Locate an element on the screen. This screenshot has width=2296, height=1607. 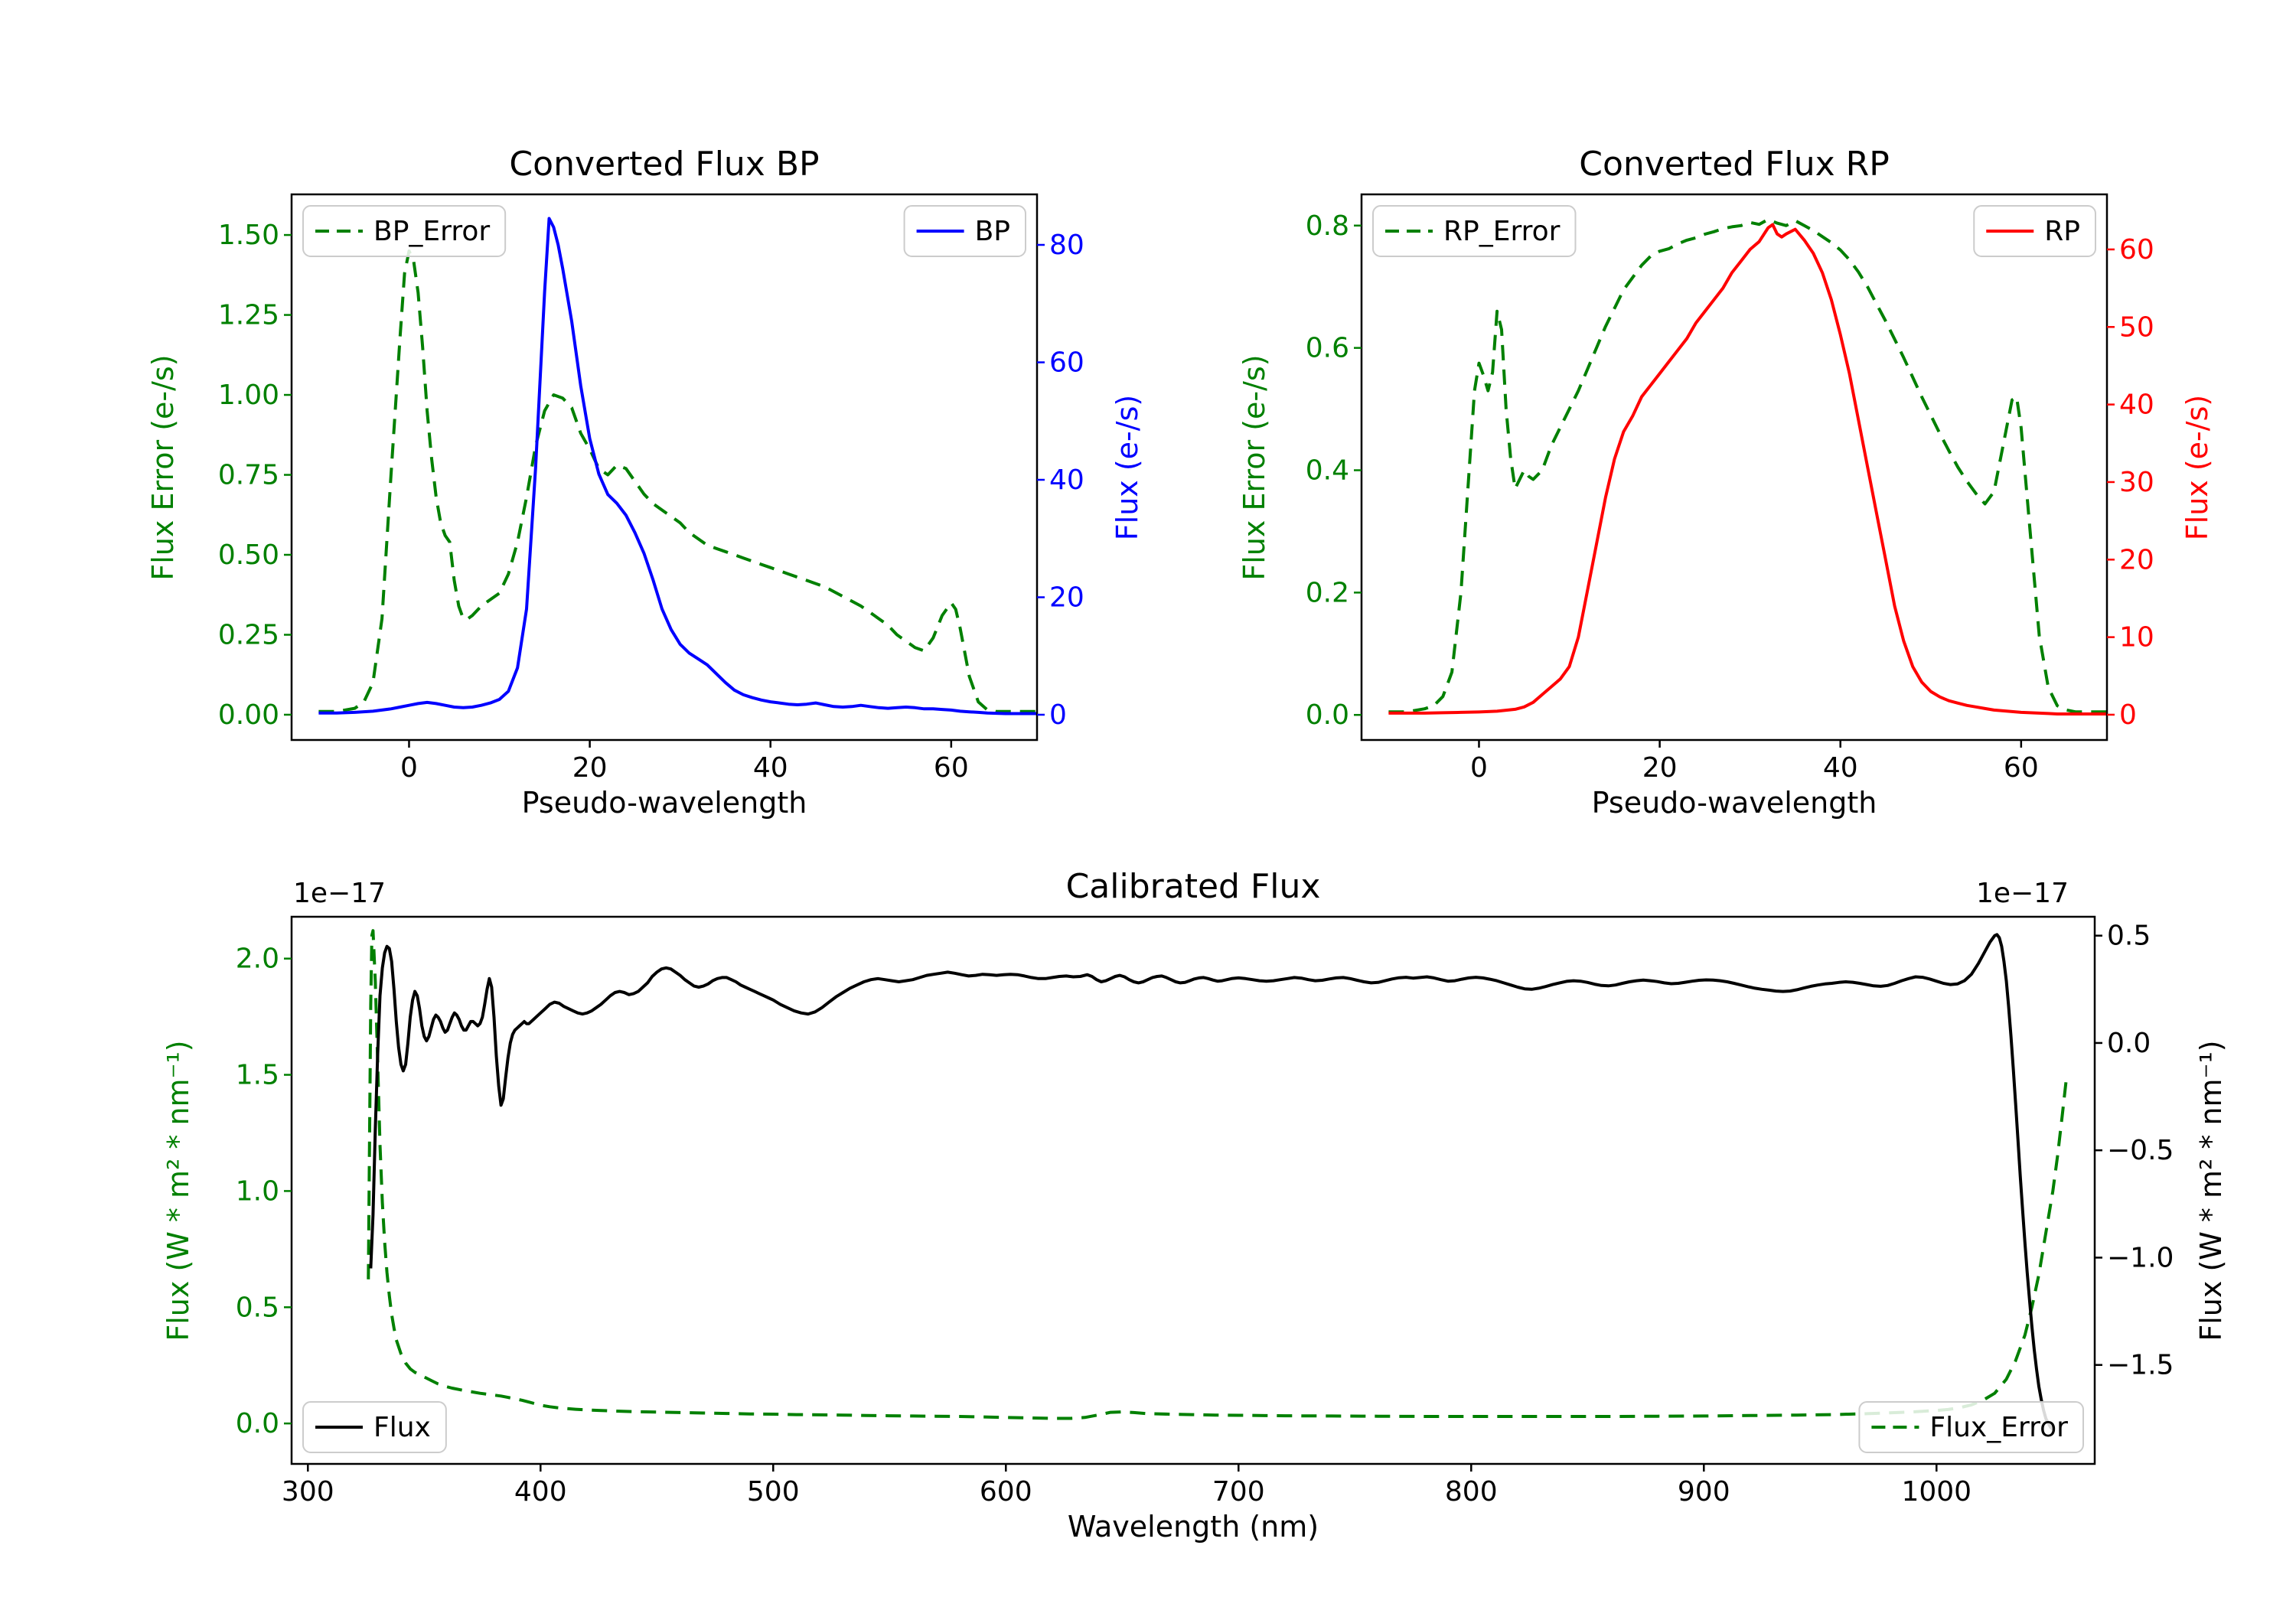
y-axis-left: 0.00 0.25 0.50 0.75 1.00 1.25 1.50 is located at coordinates (255, 476).